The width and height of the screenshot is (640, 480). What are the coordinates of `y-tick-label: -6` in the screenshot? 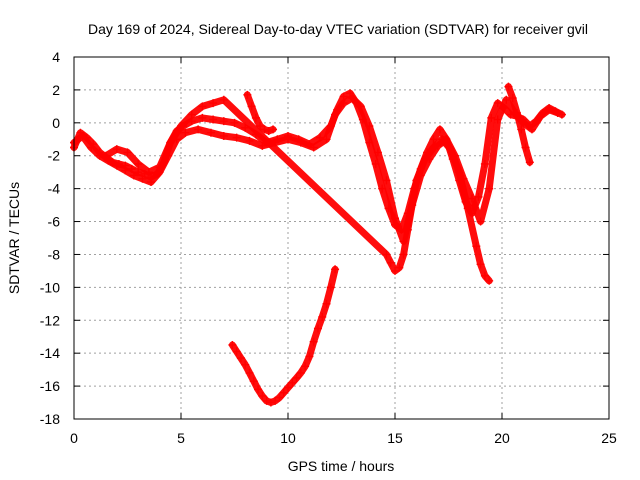 It's located at (54, 222).